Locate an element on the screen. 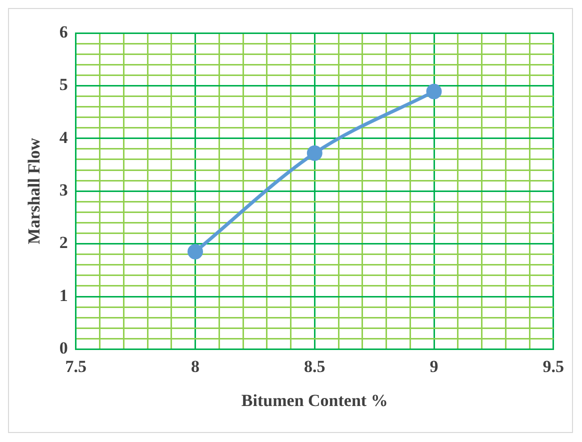  y-axis-title: Marshall Flow is located at coordinates (34, 190).